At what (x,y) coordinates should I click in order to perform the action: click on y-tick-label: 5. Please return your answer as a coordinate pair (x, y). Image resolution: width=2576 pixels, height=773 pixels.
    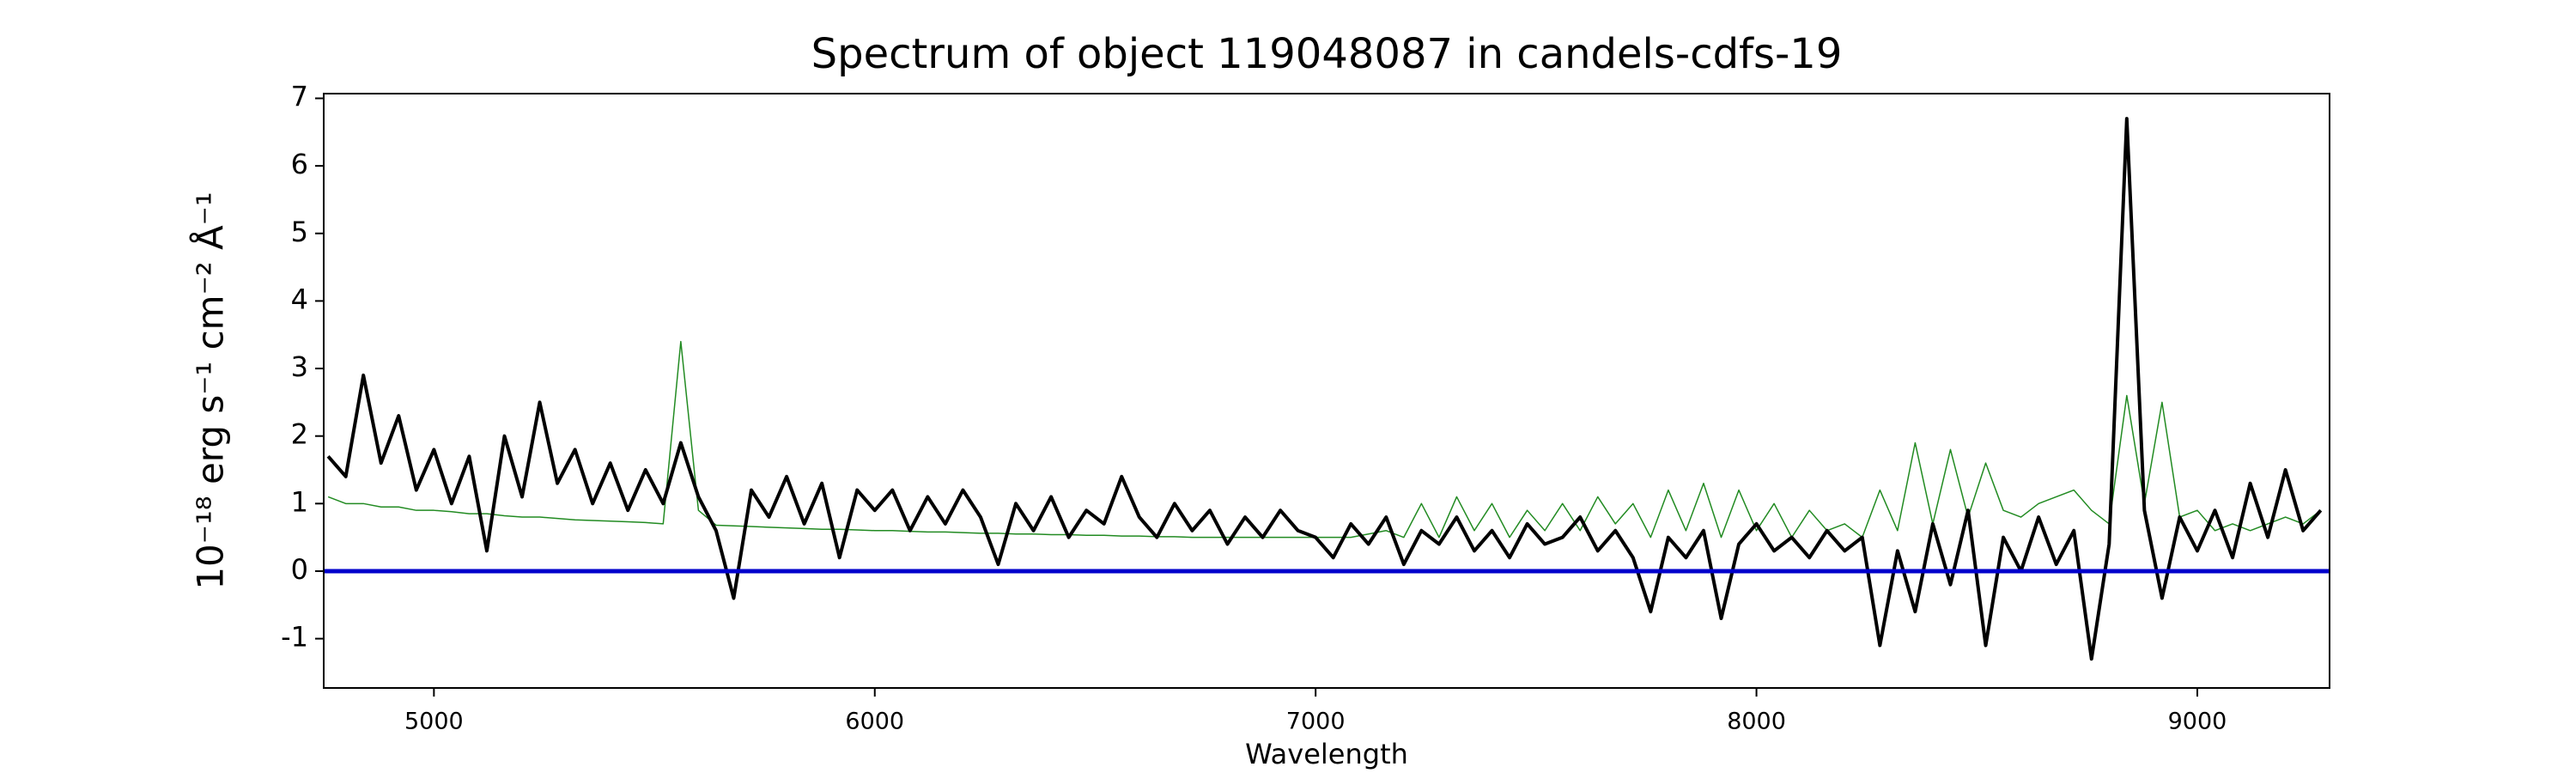
    Looking at the image, I should click on (300, 232).